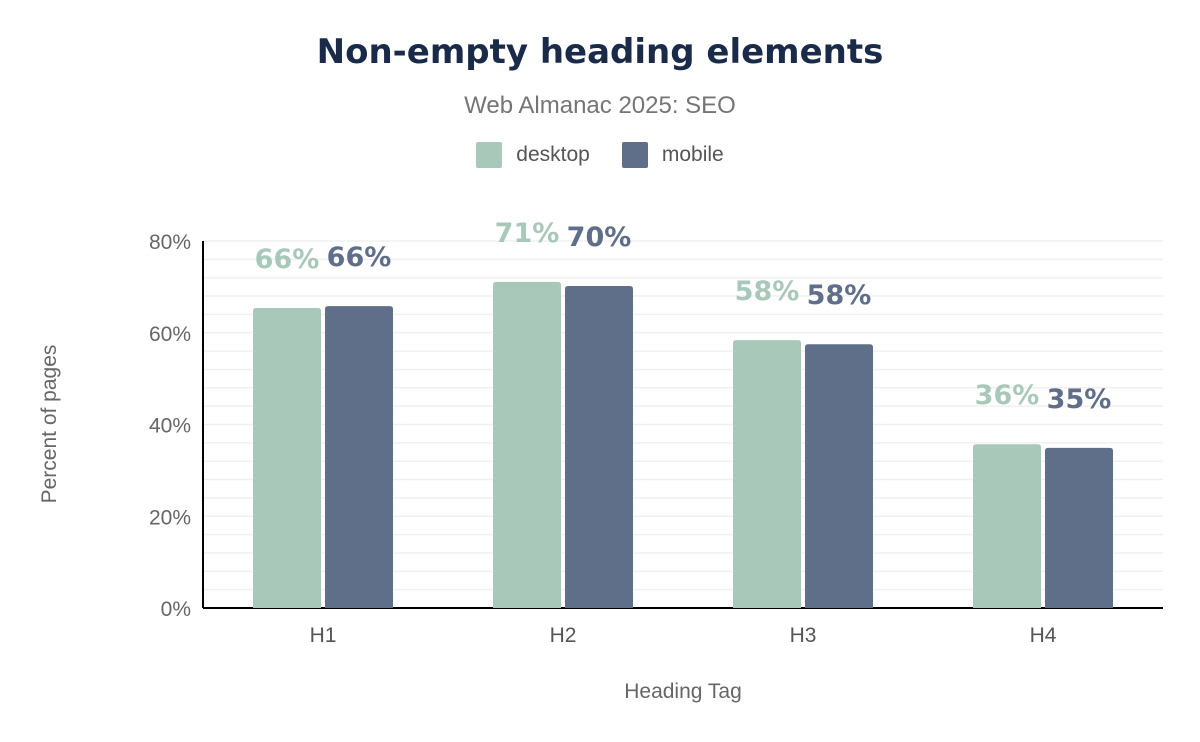  Describe the element at coordinates (176, 609) in the screenshot. I see `y-tick-label: 0%` at that location.